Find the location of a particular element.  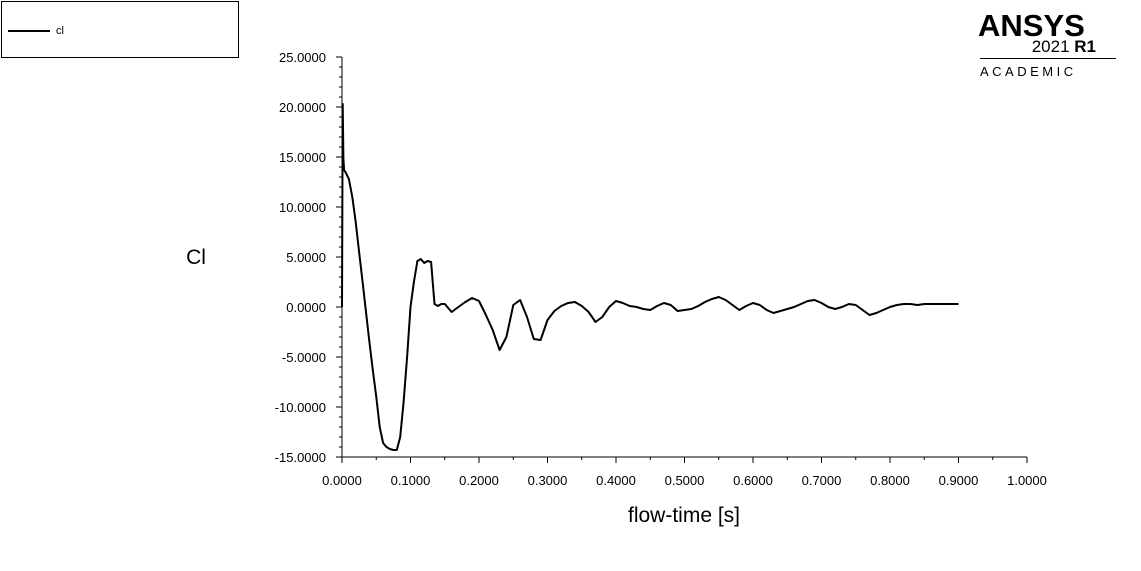

x-axis-label: flow-time [s] is located at coordinates (684, 515).